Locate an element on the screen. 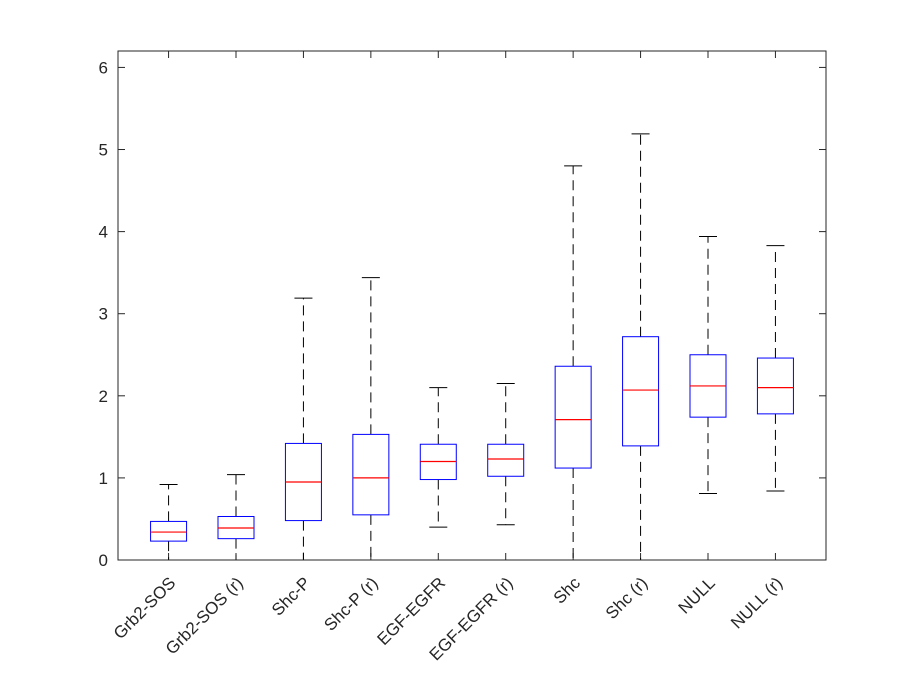 This screenshot has height=685, width=913. x-tick-label: Shc (r) is located at coordinates (626, 597).